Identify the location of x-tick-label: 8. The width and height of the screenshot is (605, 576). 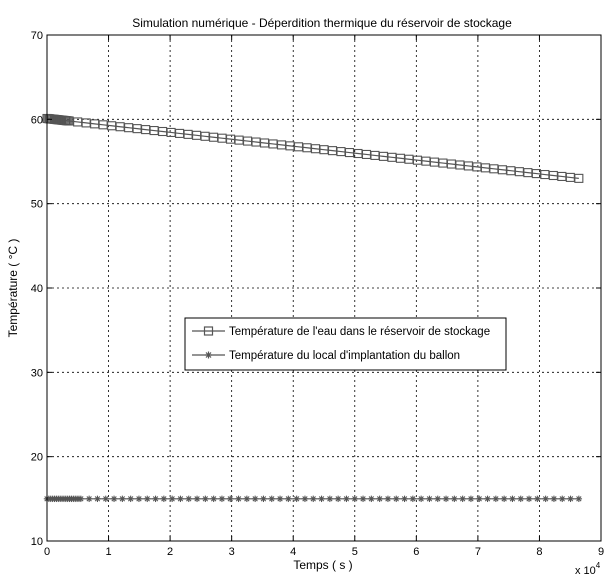
(539, 552).